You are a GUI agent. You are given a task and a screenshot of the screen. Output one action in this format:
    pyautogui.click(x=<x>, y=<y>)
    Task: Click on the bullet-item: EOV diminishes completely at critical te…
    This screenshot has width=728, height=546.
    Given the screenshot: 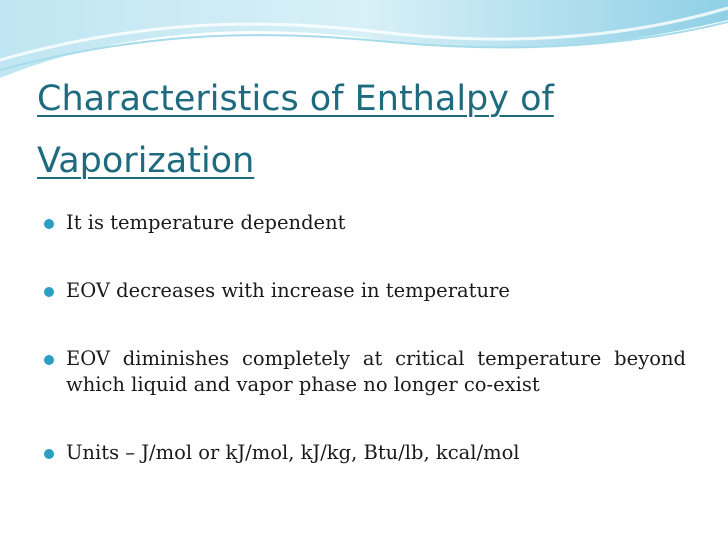 What is the action you would take?
    pyautogui.click(x=365, y=372)
    